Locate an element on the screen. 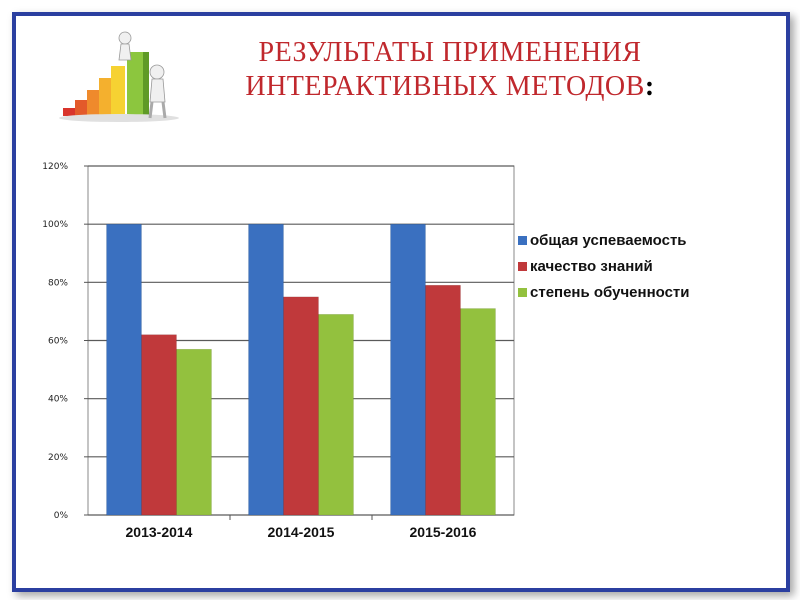  y-tick-label: 100% is located at coordinates (55, 225).